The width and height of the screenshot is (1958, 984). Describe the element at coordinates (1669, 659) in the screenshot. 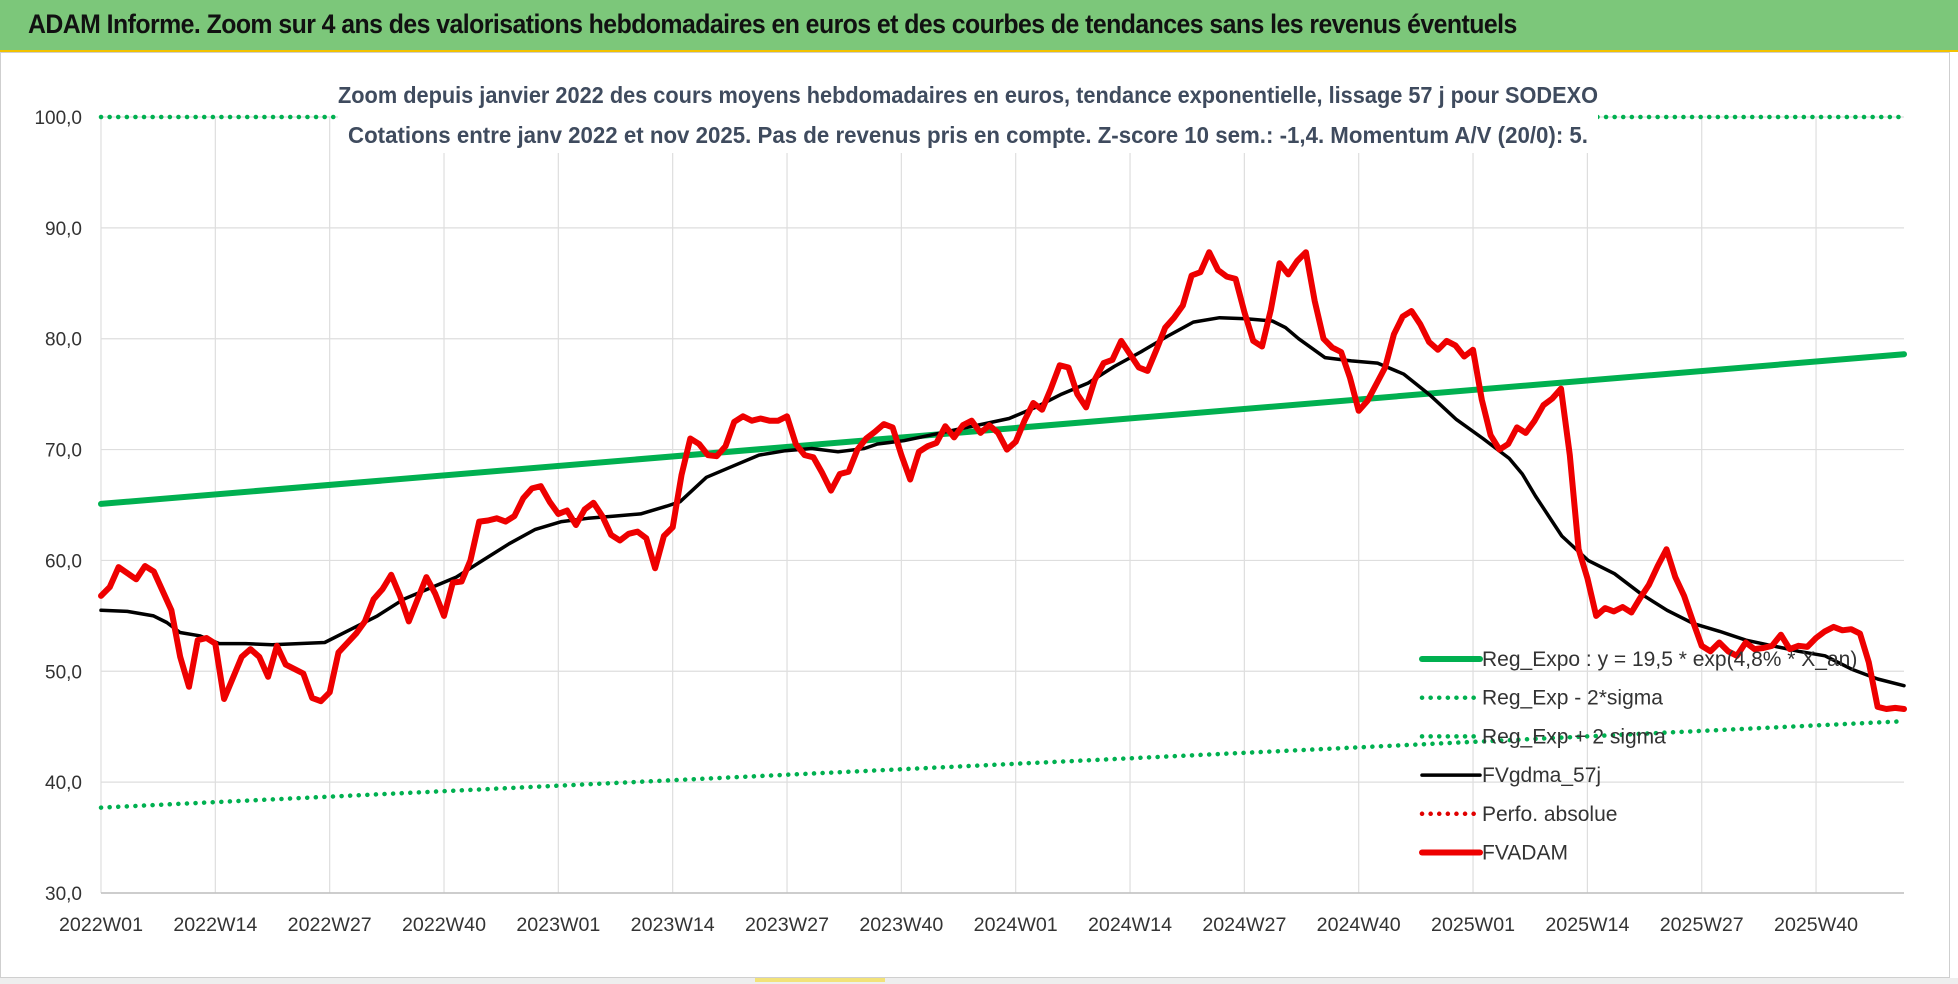

I see `legend-label: Reg_Expo : y = 19,5 * exp(4,8% * X_an)` at that location.